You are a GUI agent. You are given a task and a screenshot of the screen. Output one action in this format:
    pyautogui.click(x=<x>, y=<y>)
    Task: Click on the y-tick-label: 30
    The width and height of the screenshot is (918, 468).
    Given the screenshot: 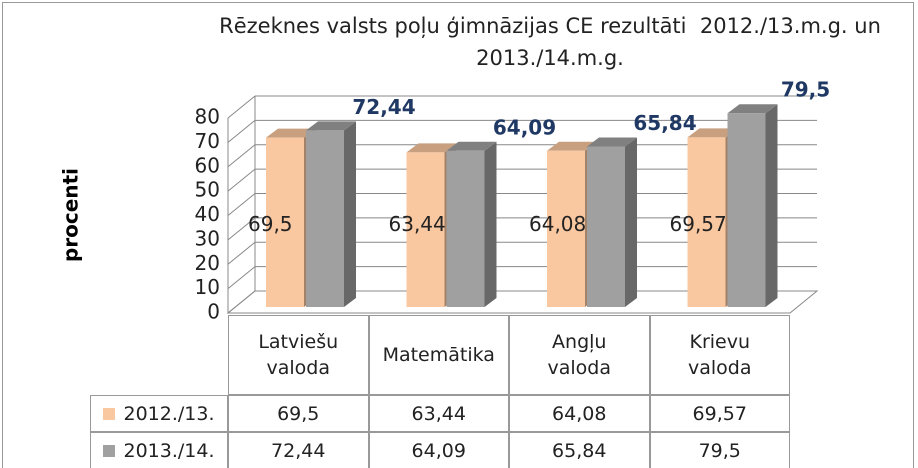 What is the action you would take?
    pyautogui.click(x=207, y=238)
    